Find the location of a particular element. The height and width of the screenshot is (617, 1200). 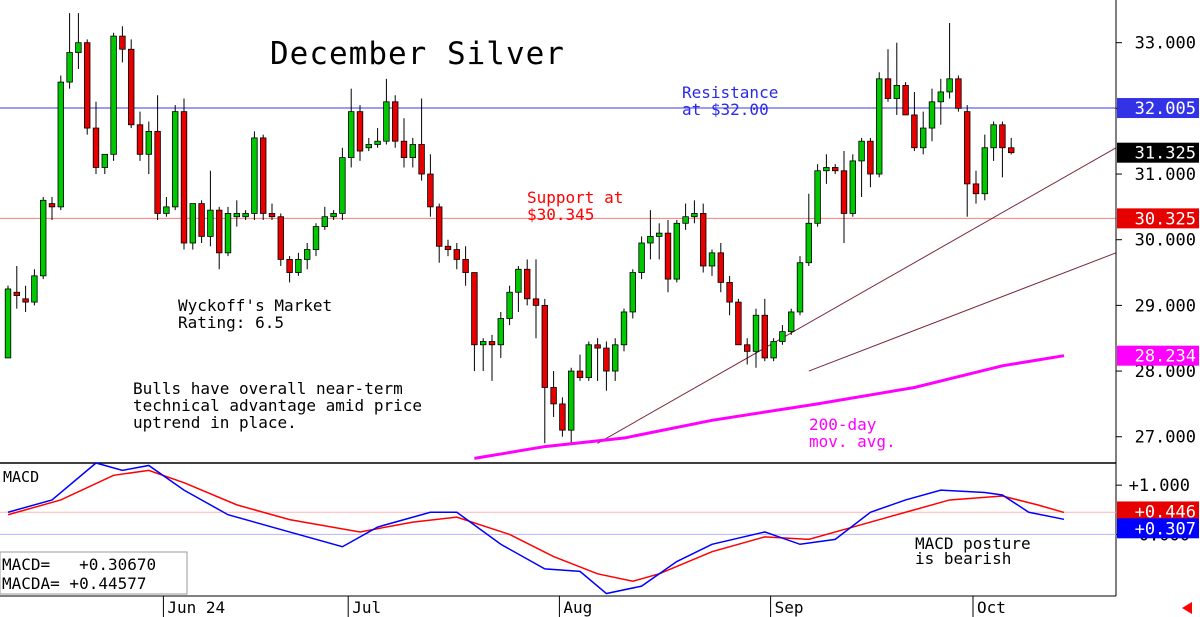

macd-posture-line-2: is bearish is located at coordinates (963, 558).